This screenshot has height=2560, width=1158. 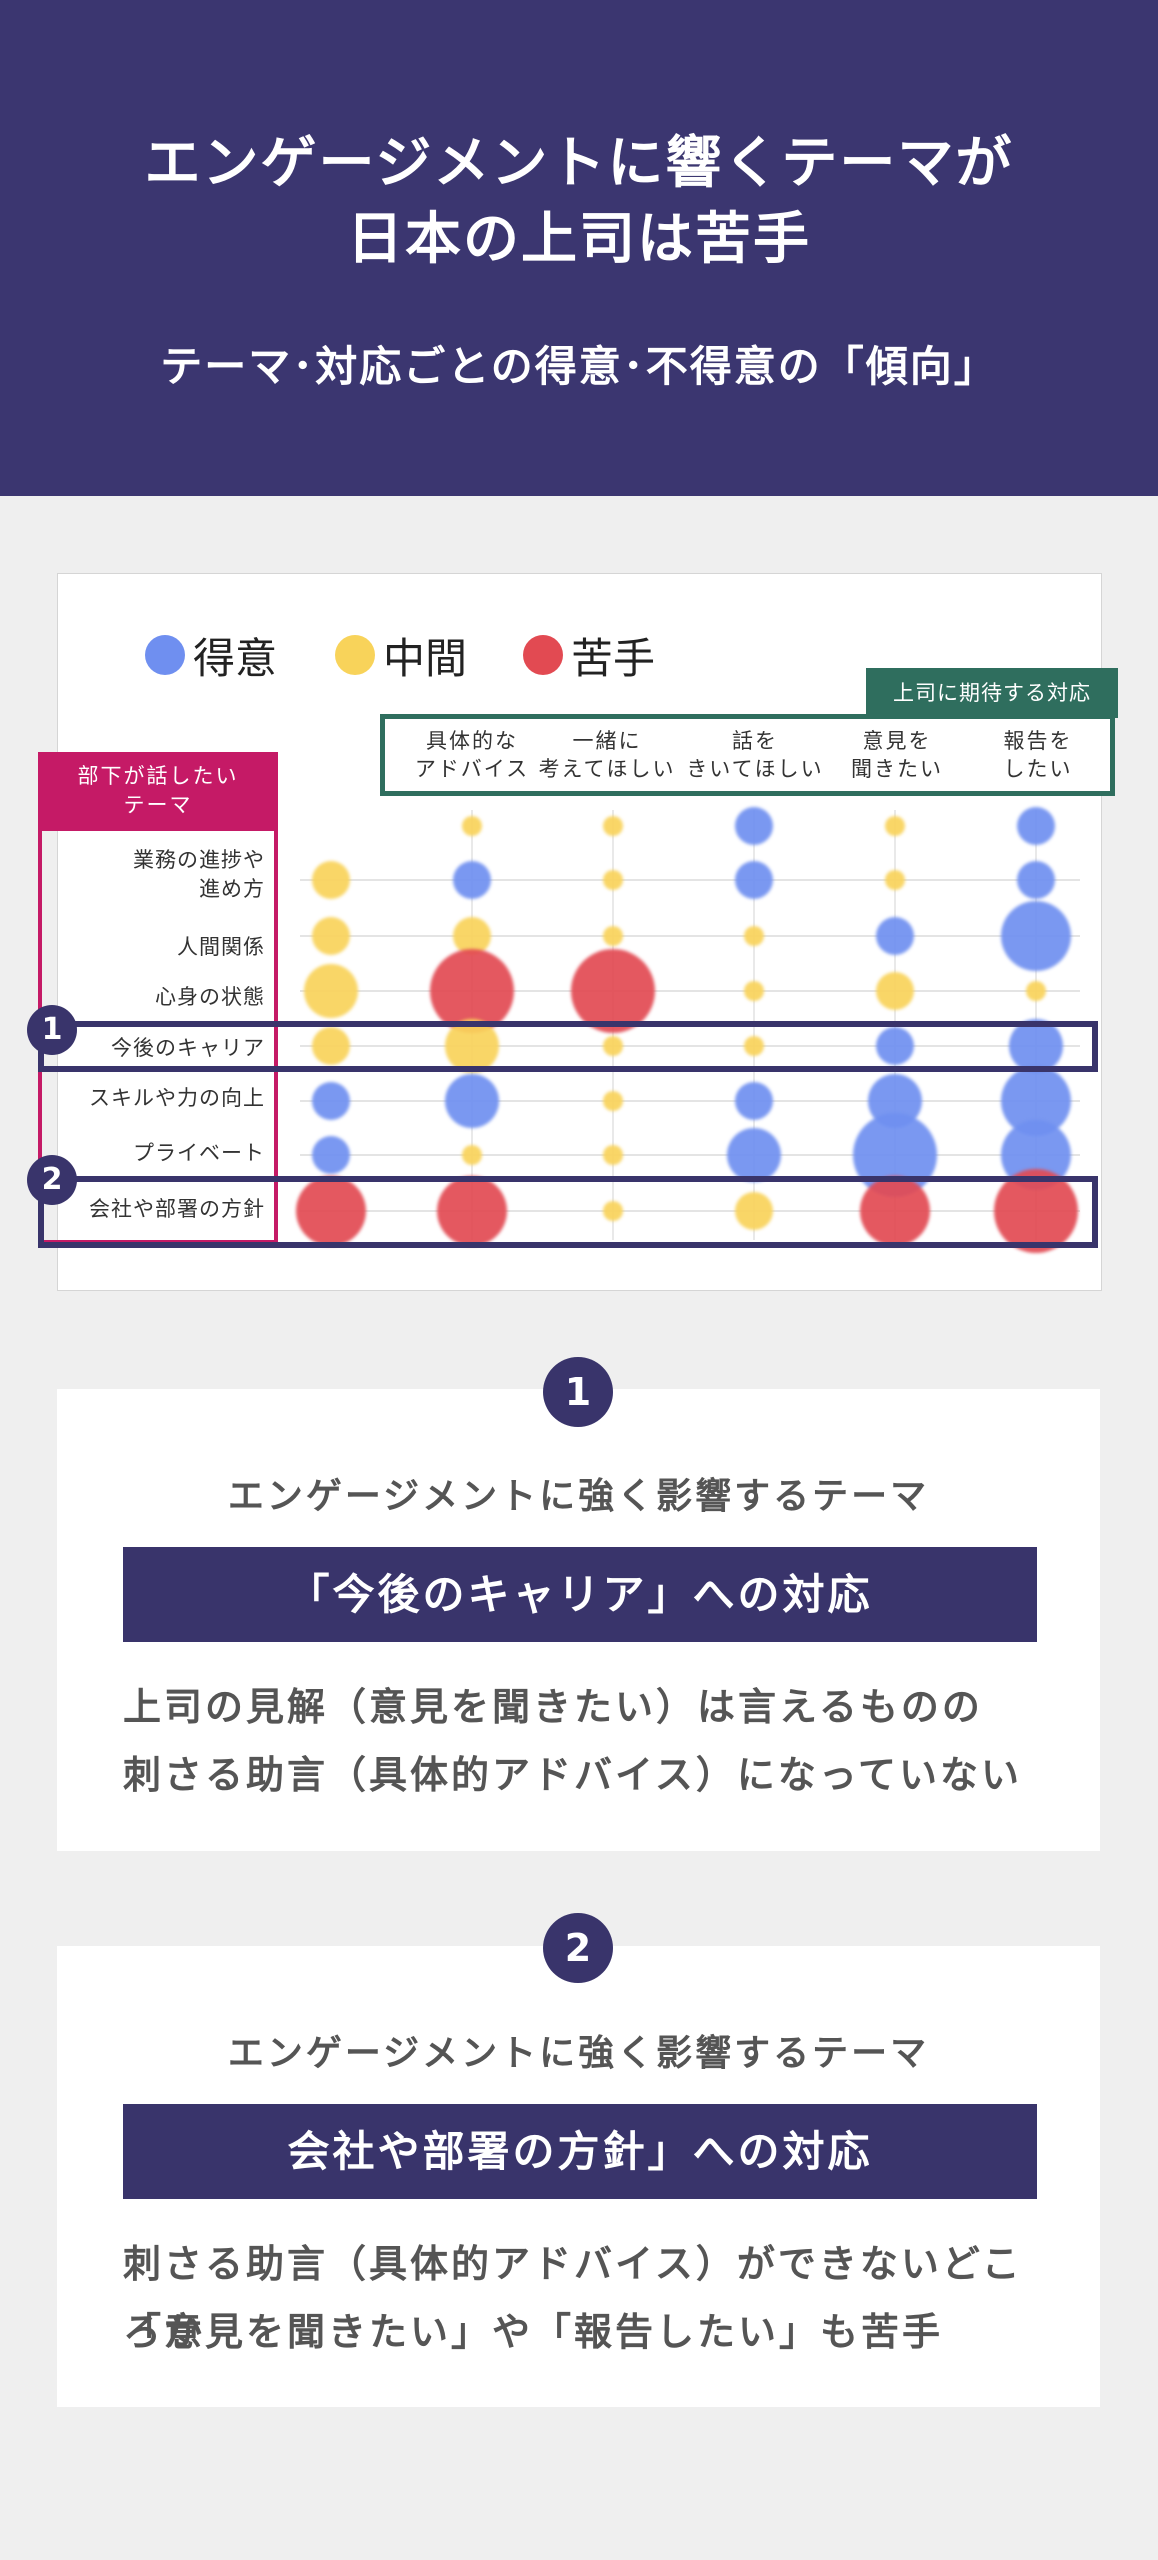 What do you see at coordinates (199, 1153) in the screenshot?
I see `row-label-private: プライベート` at bounding box center [199, 1153].